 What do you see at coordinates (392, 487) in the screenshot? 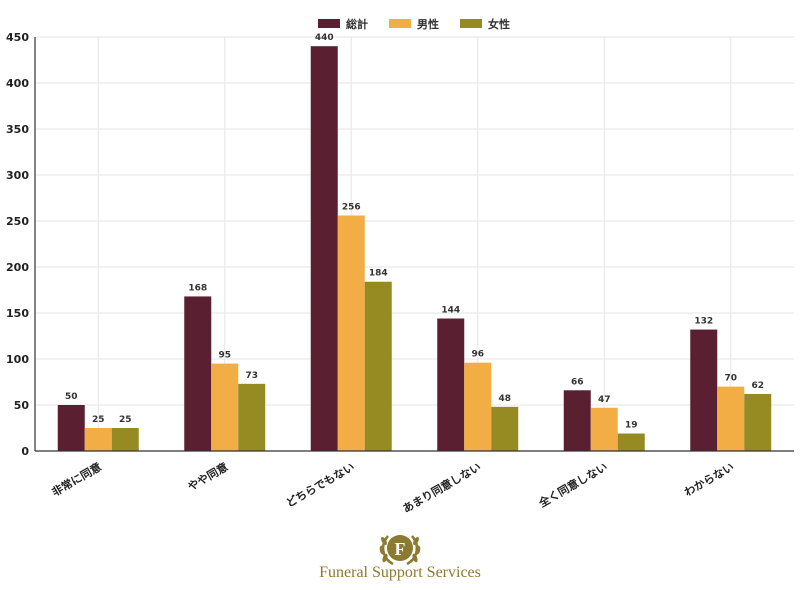
I see `x-tick-labels: 非常に同意 やや同意 どちらでもない あまり同意しない 全く同意しない わからない` at bounding box center [392, 487].